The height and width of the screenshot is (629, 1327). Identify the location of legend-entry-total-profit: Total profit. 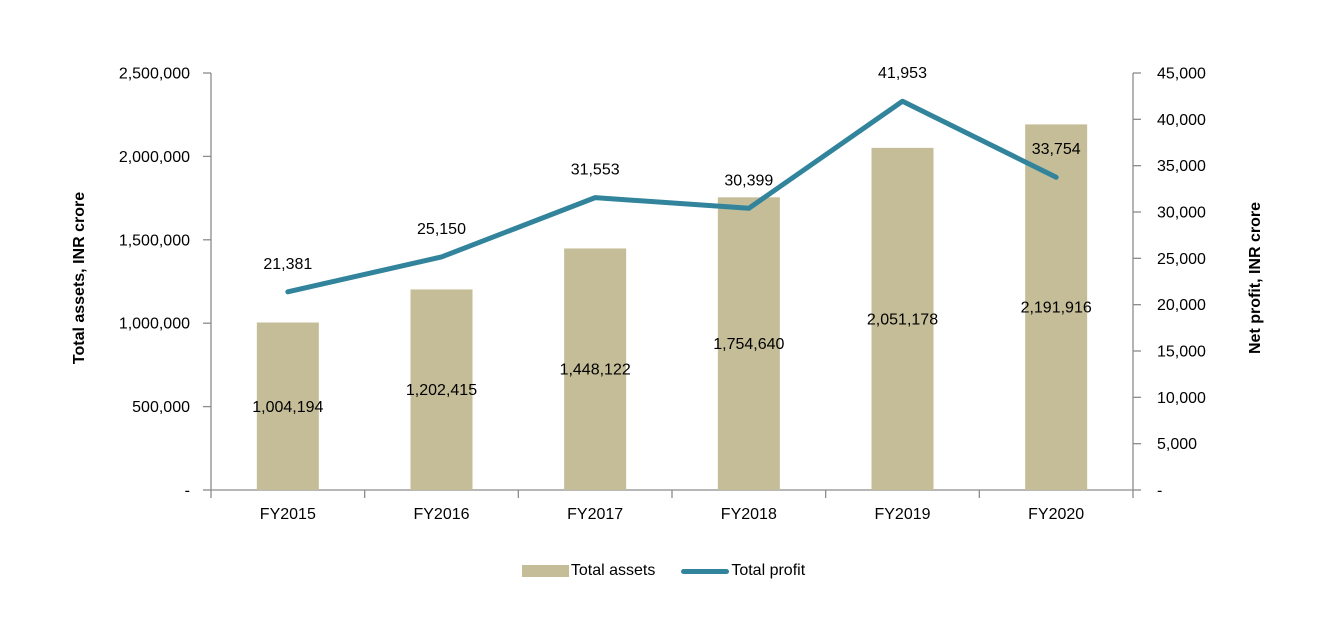
(743, 571).